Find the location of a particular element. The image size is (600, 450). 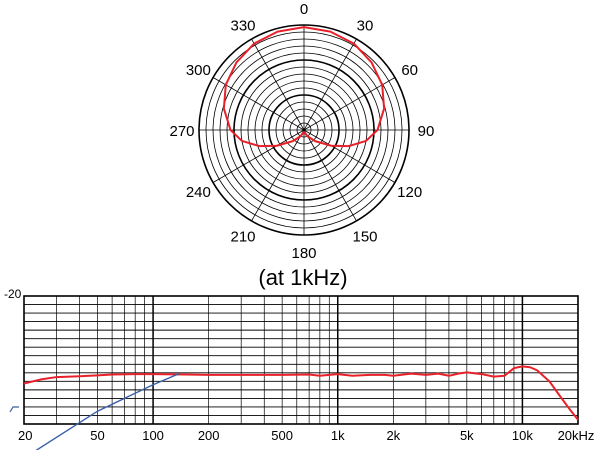

x-tick-label: 100 is located at coordinates (153, 435).